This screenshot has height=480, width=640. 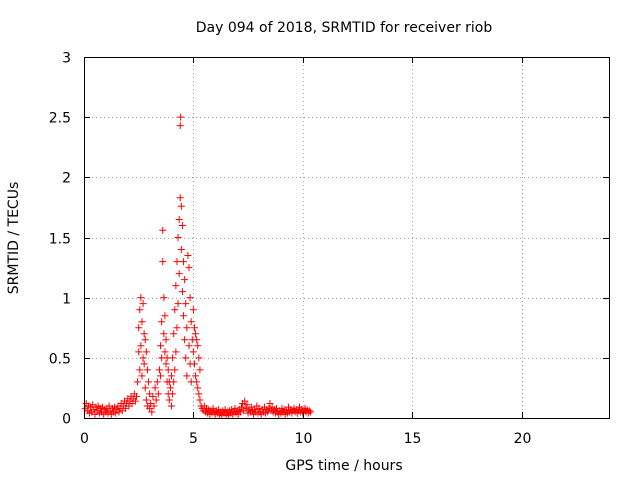 What do you see at coordinates (305, 439) in the screenshot?
I see `x-tick-labels: 0 5 10 15 20` at bounding box center [305, 439].